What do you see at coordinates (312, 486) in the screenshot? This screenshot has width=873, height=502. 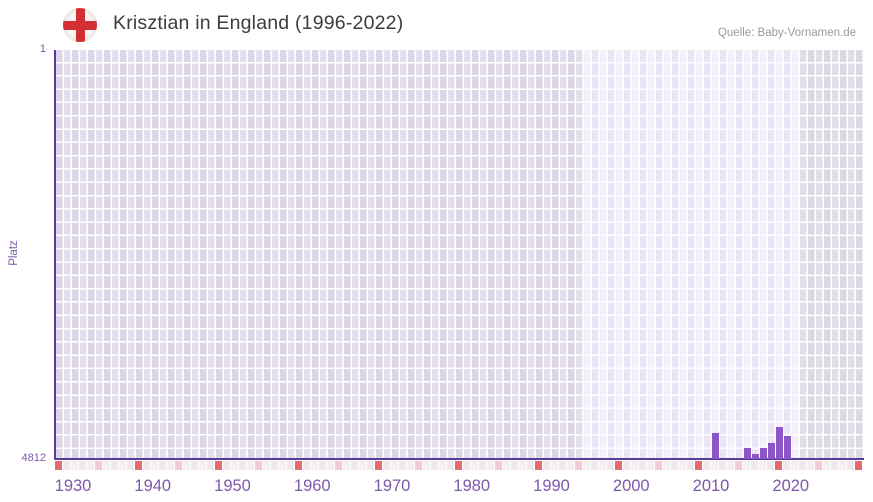 I see `x-axis-tick-1960: 1960` at bounding box center [312, 486].